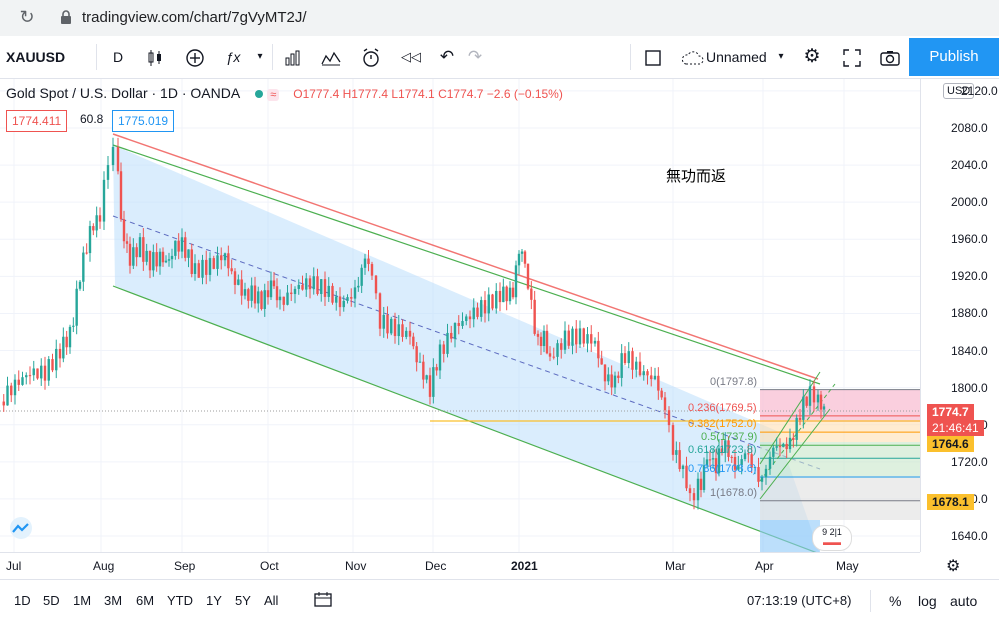 The image size is (999, 624). What do you see at coordinates (271, 600) in the screenshot?
I see `range-button-all: All` at bounding box center [271, 600].